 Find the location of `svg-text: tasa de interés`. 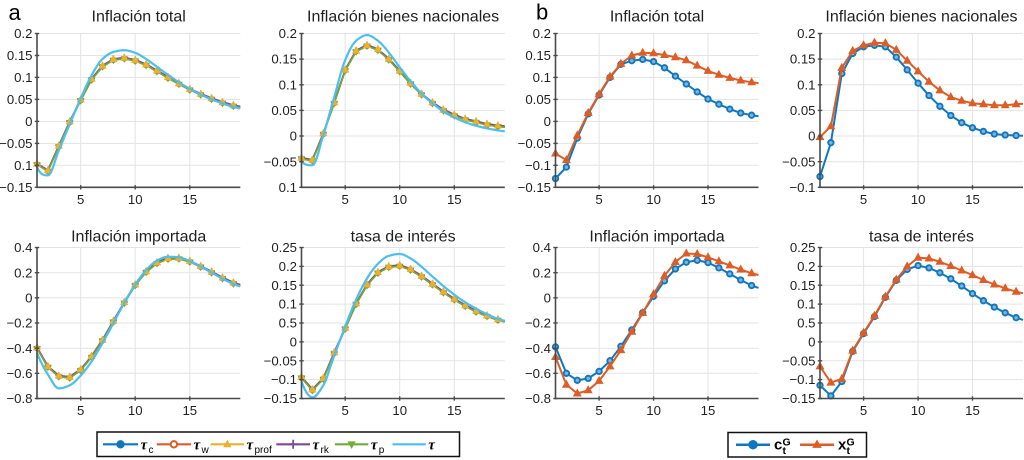

svg-text: tasa de interés is located at coordinates (403, 237).